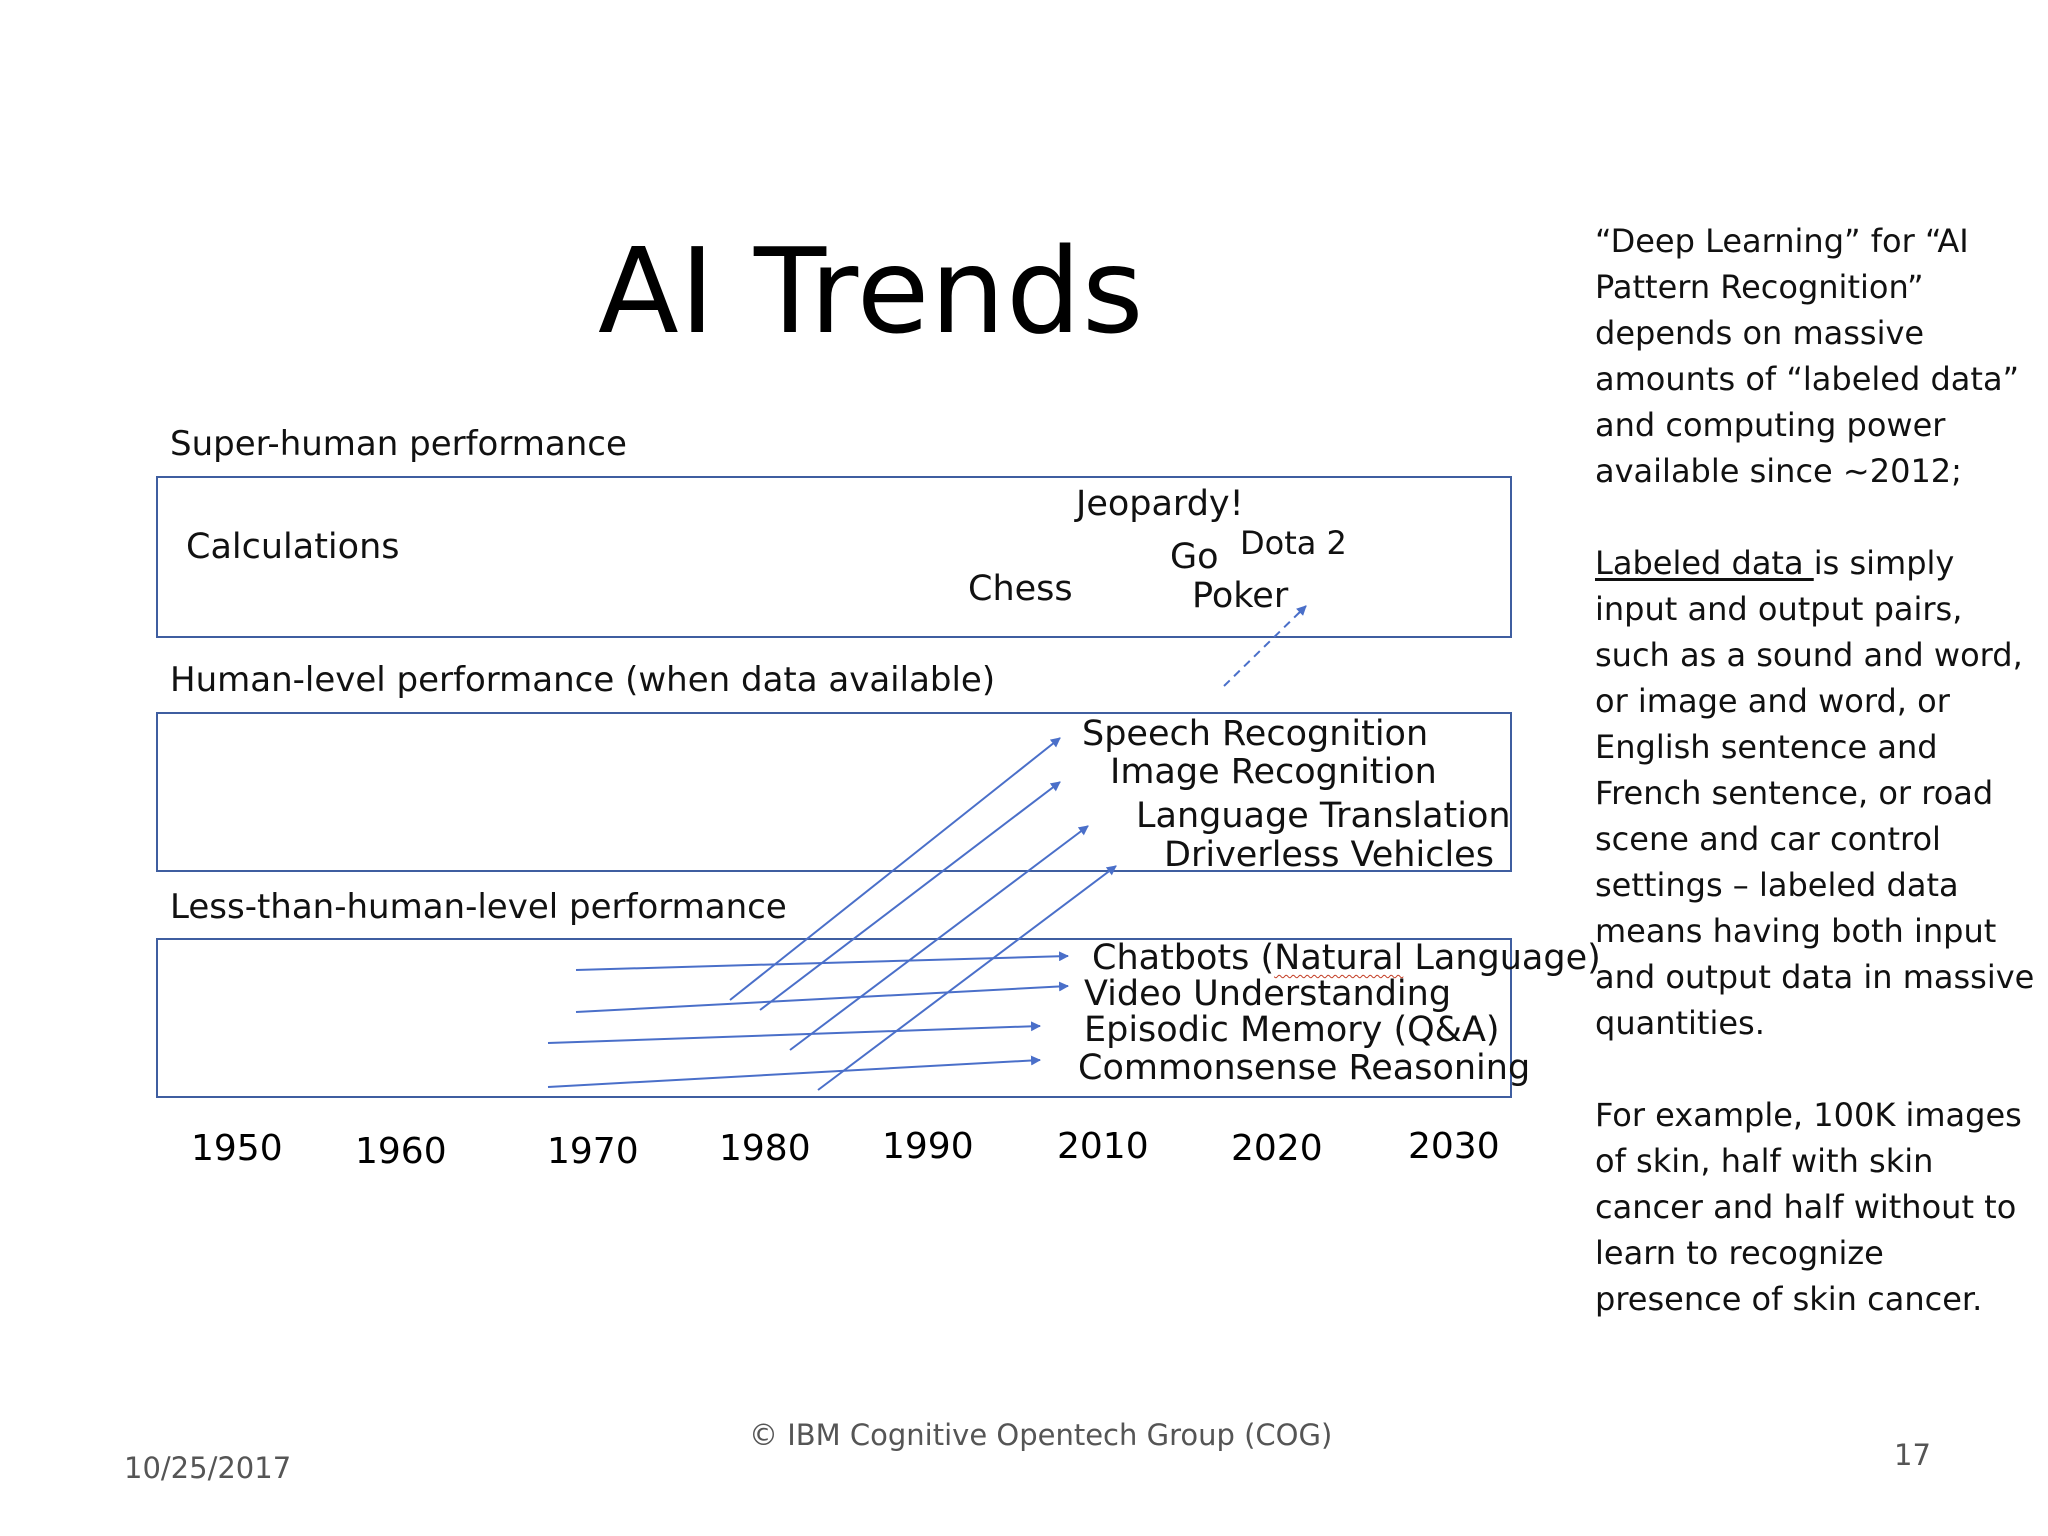 This screenshot has width=2048, height=1536. What do you see at coordinates (1020, 589) in the screenshot?
I see `chess-label: Chess` at bounding box center [1020, 589].